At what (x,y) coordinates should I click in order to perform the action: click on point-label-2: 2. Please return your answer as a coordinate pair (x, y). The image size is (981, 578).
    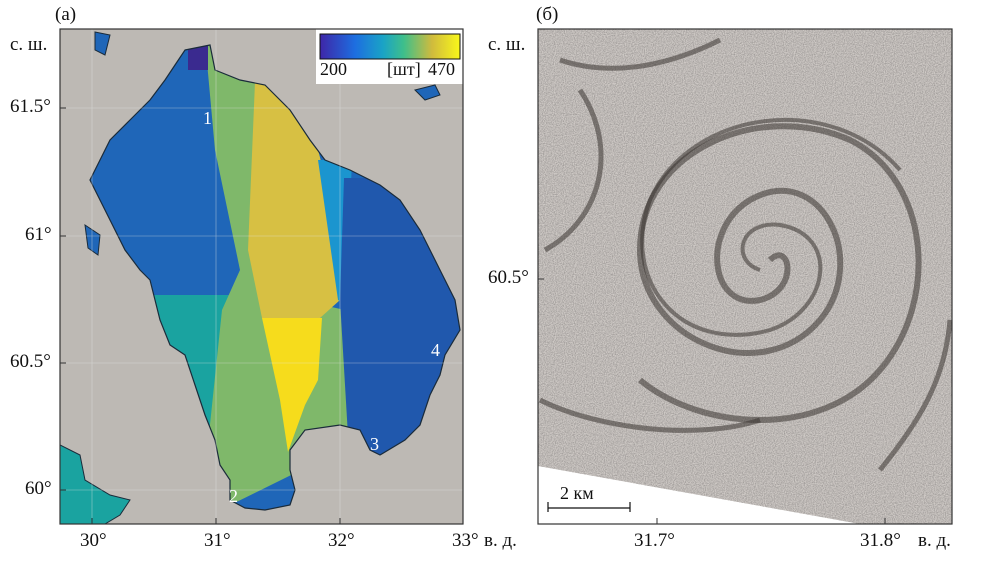
    Looking at the image, I should click on (233, 496).